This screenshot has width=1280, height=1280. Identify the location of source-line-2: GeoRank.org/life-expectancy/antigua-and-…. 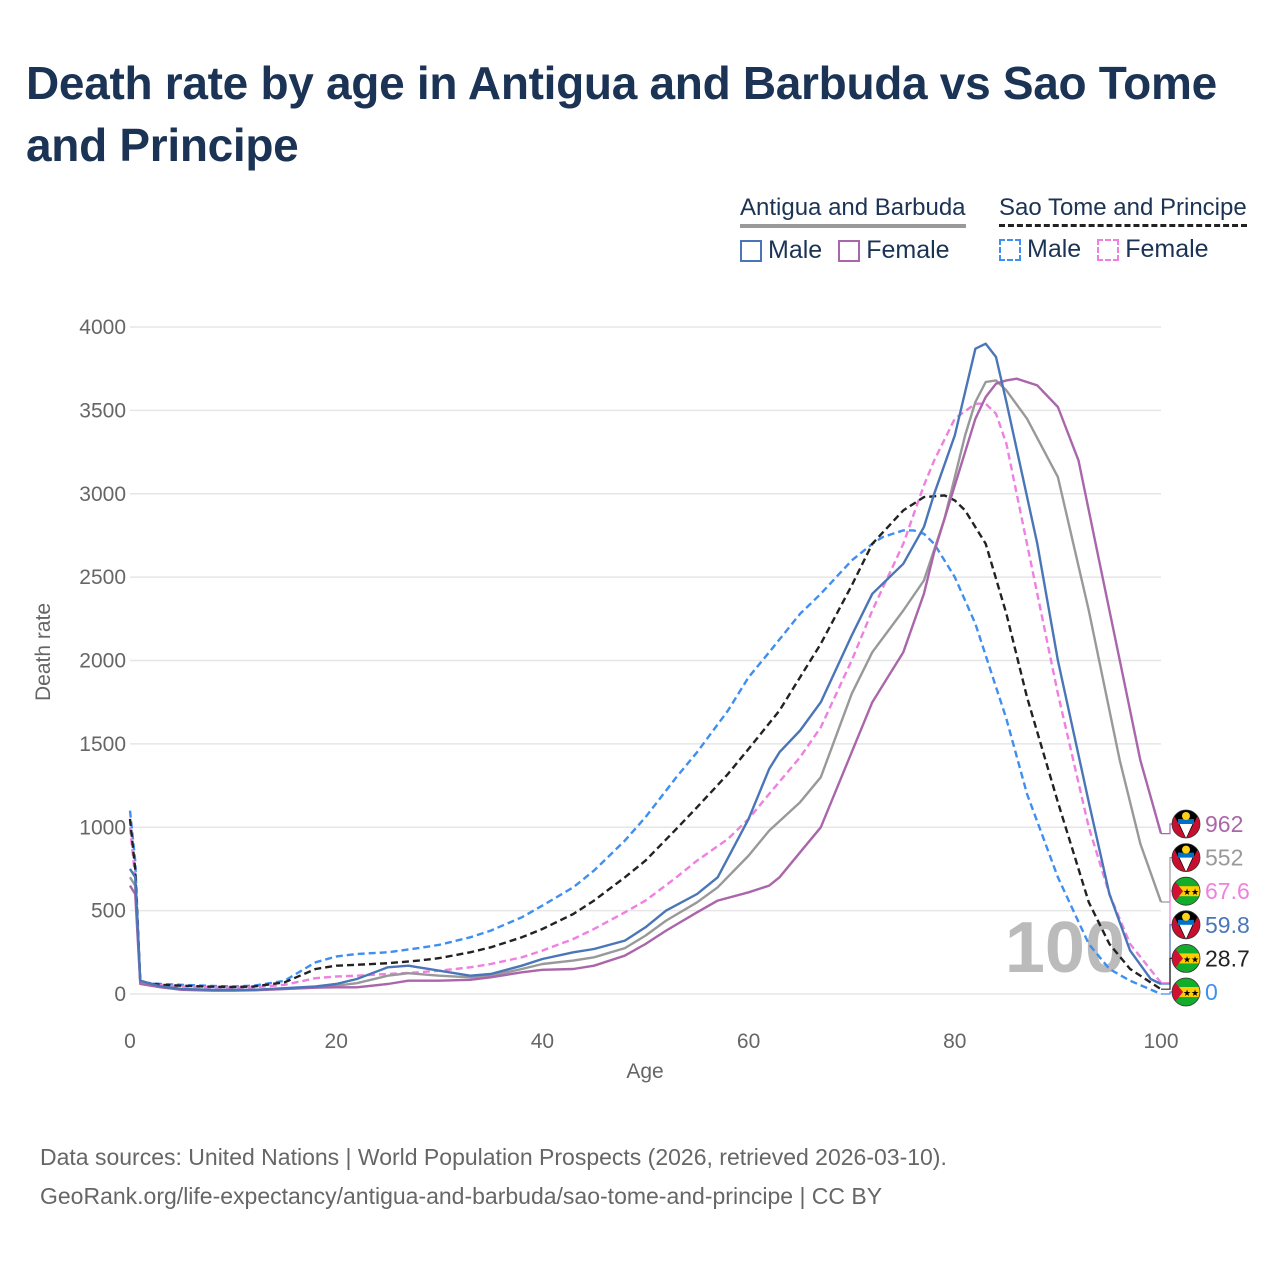
(461, 1196).